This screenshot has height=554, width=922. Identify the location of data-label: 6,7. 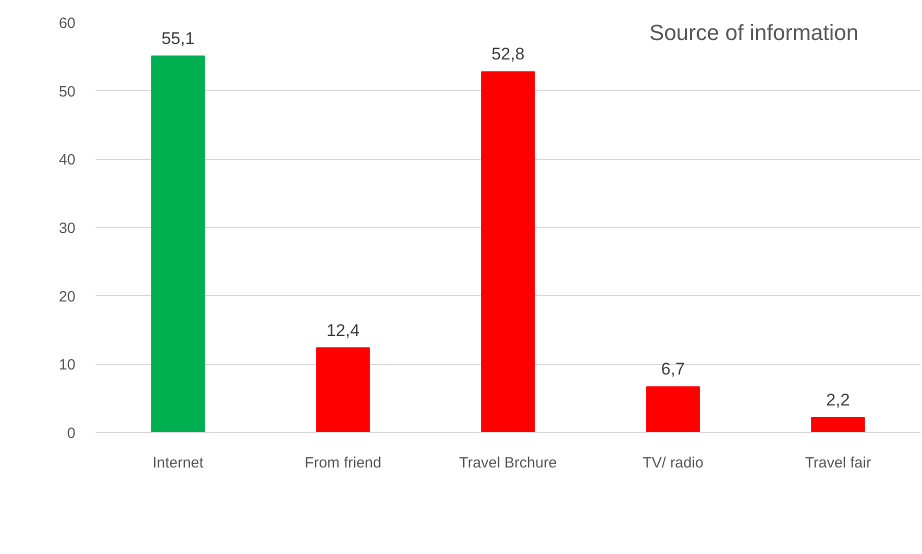
(673, 369).